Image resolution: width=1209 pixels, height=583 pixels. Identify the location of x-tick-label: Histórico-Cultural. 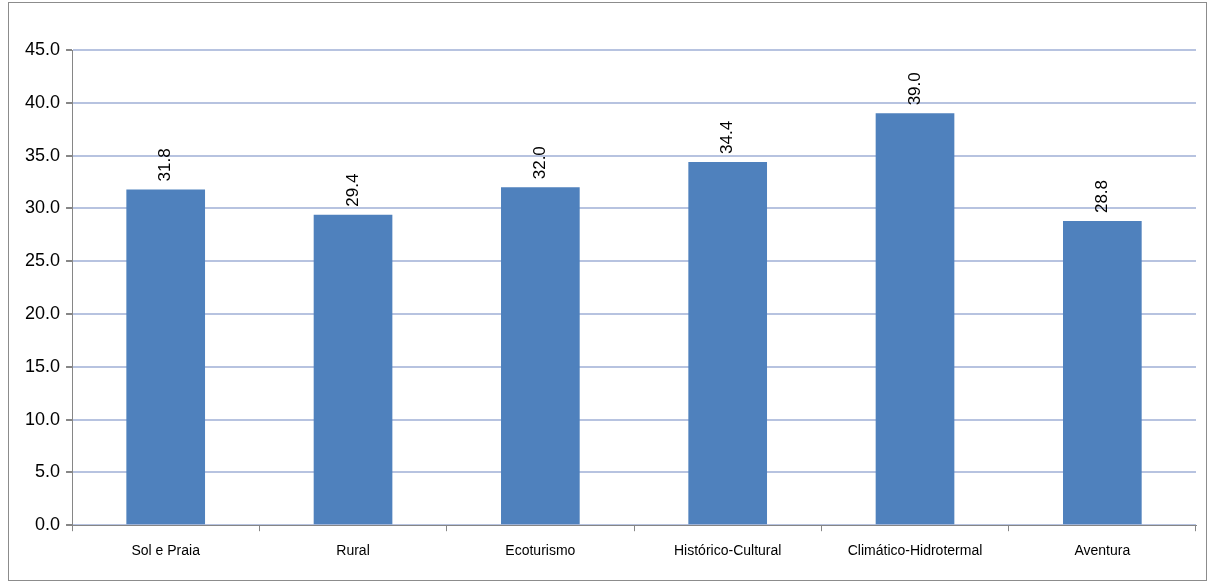
(728, 550).